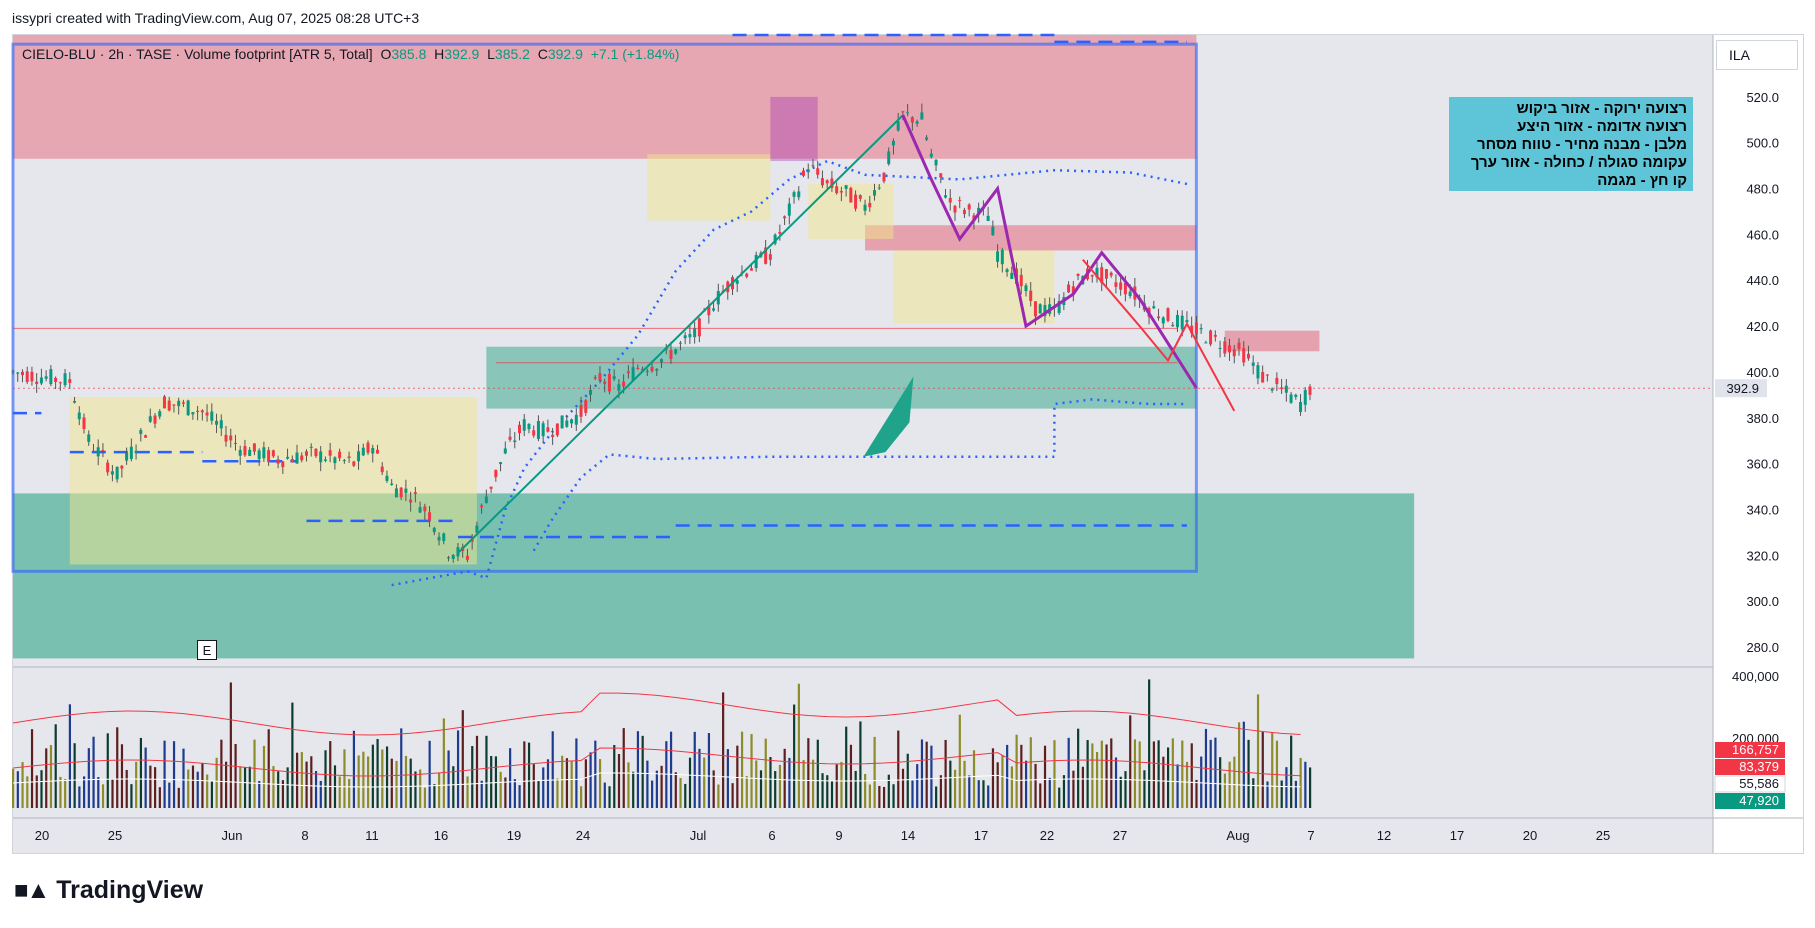 The height and width of the screenshot is (928, 1815). Describe the element at coordinates (981, 835) in the screenshot. I see `time-tick-label: 17` at that location.